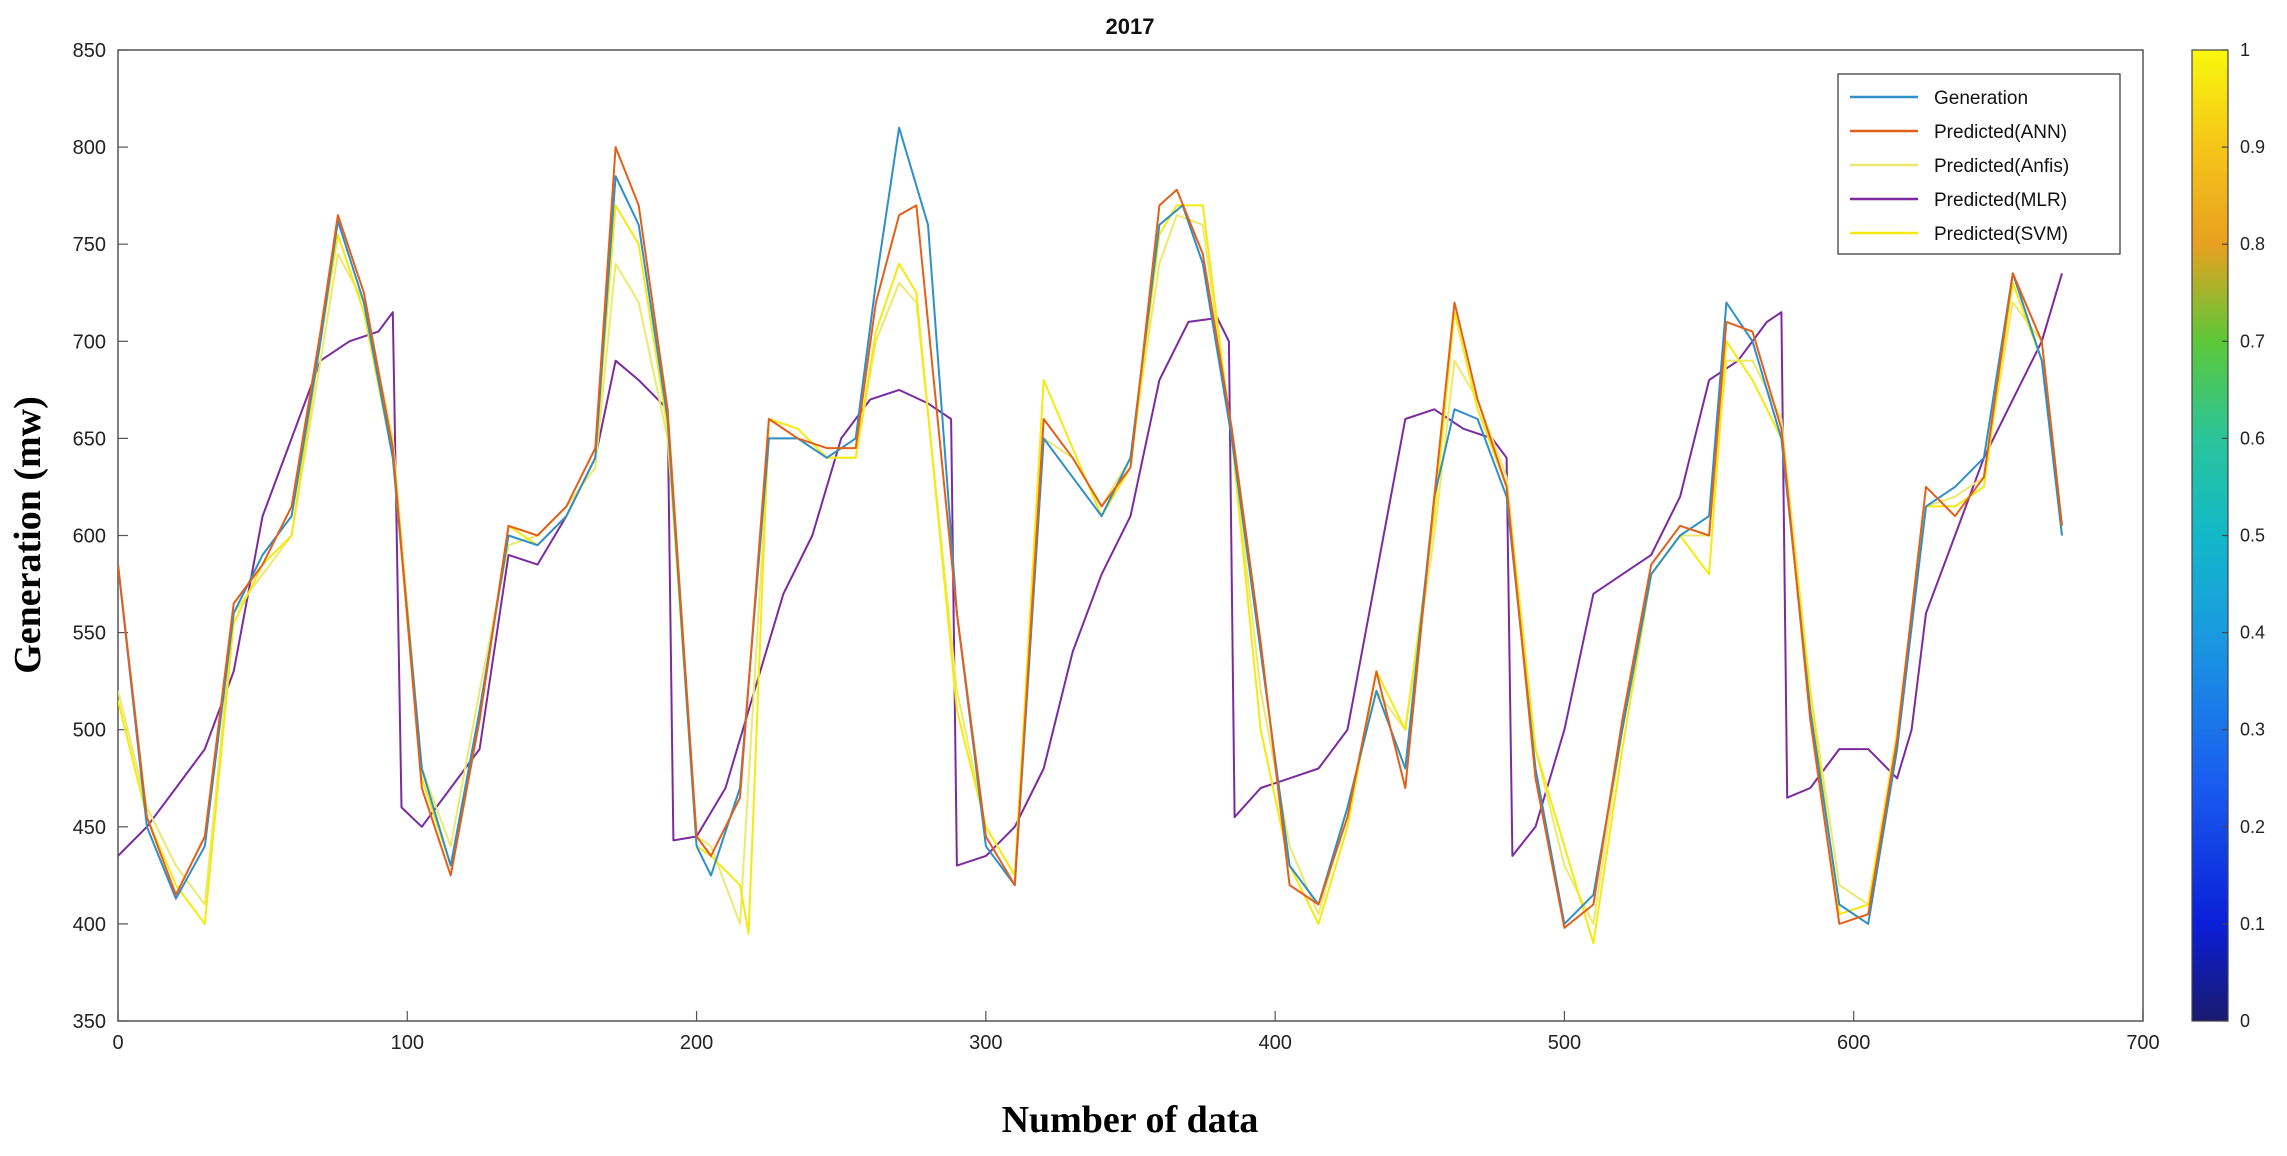 This screenshot has width=2287, height=1156. What do you see at coordinates (2252, 244) in the screenshot?
I see `colorbar-tick-label: 0.8` at bounding box center [2252, 244].